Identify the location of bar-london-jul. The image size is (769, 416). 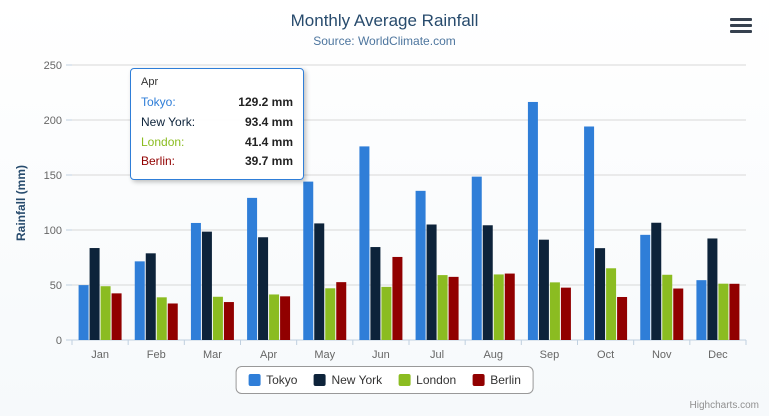
(442, 307).